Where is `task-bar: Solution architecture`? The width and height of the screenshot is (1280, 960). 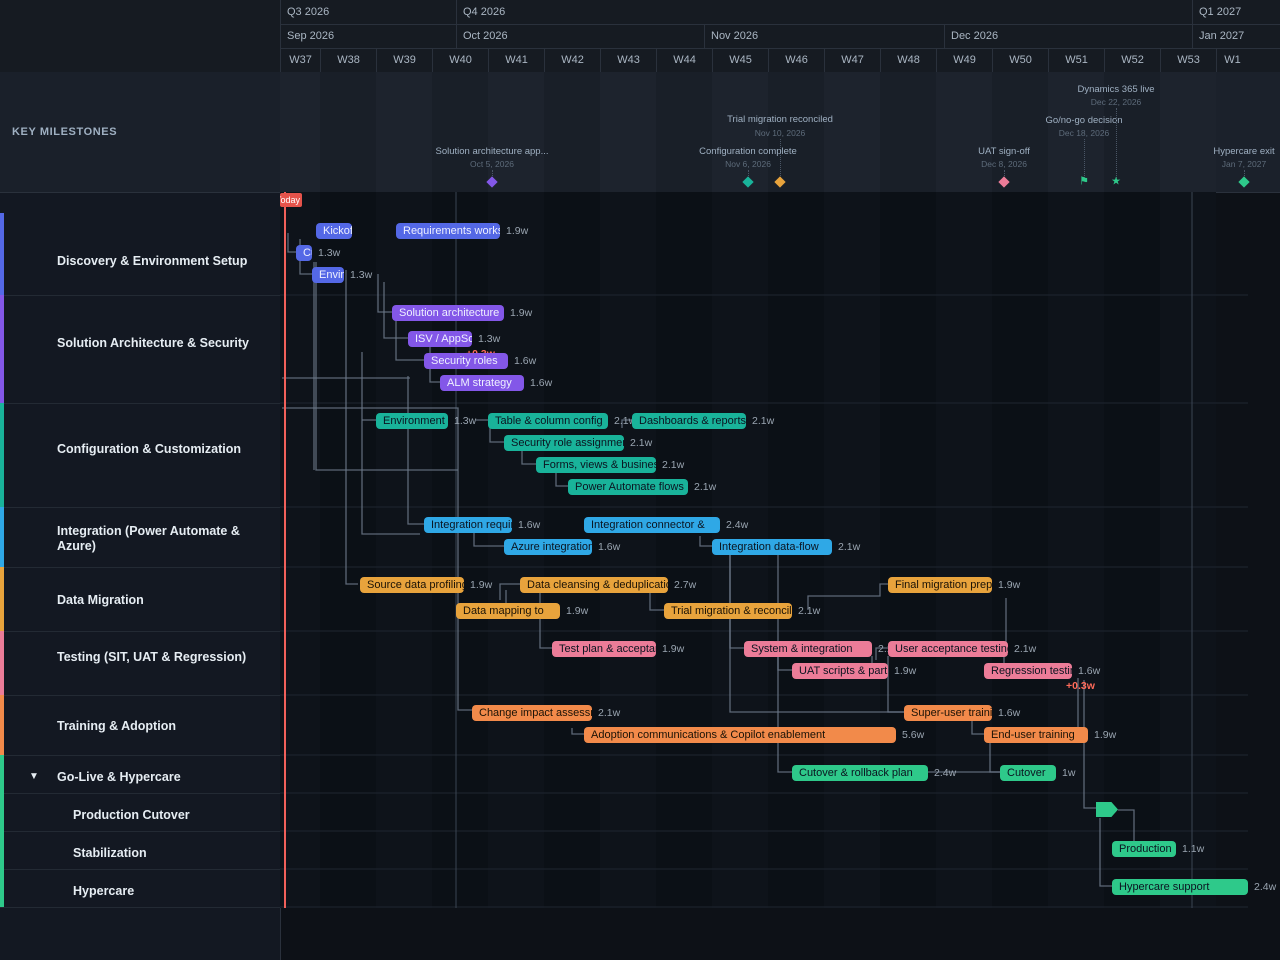
task-bar: Solution architecture is located at coordinates (448, 313).